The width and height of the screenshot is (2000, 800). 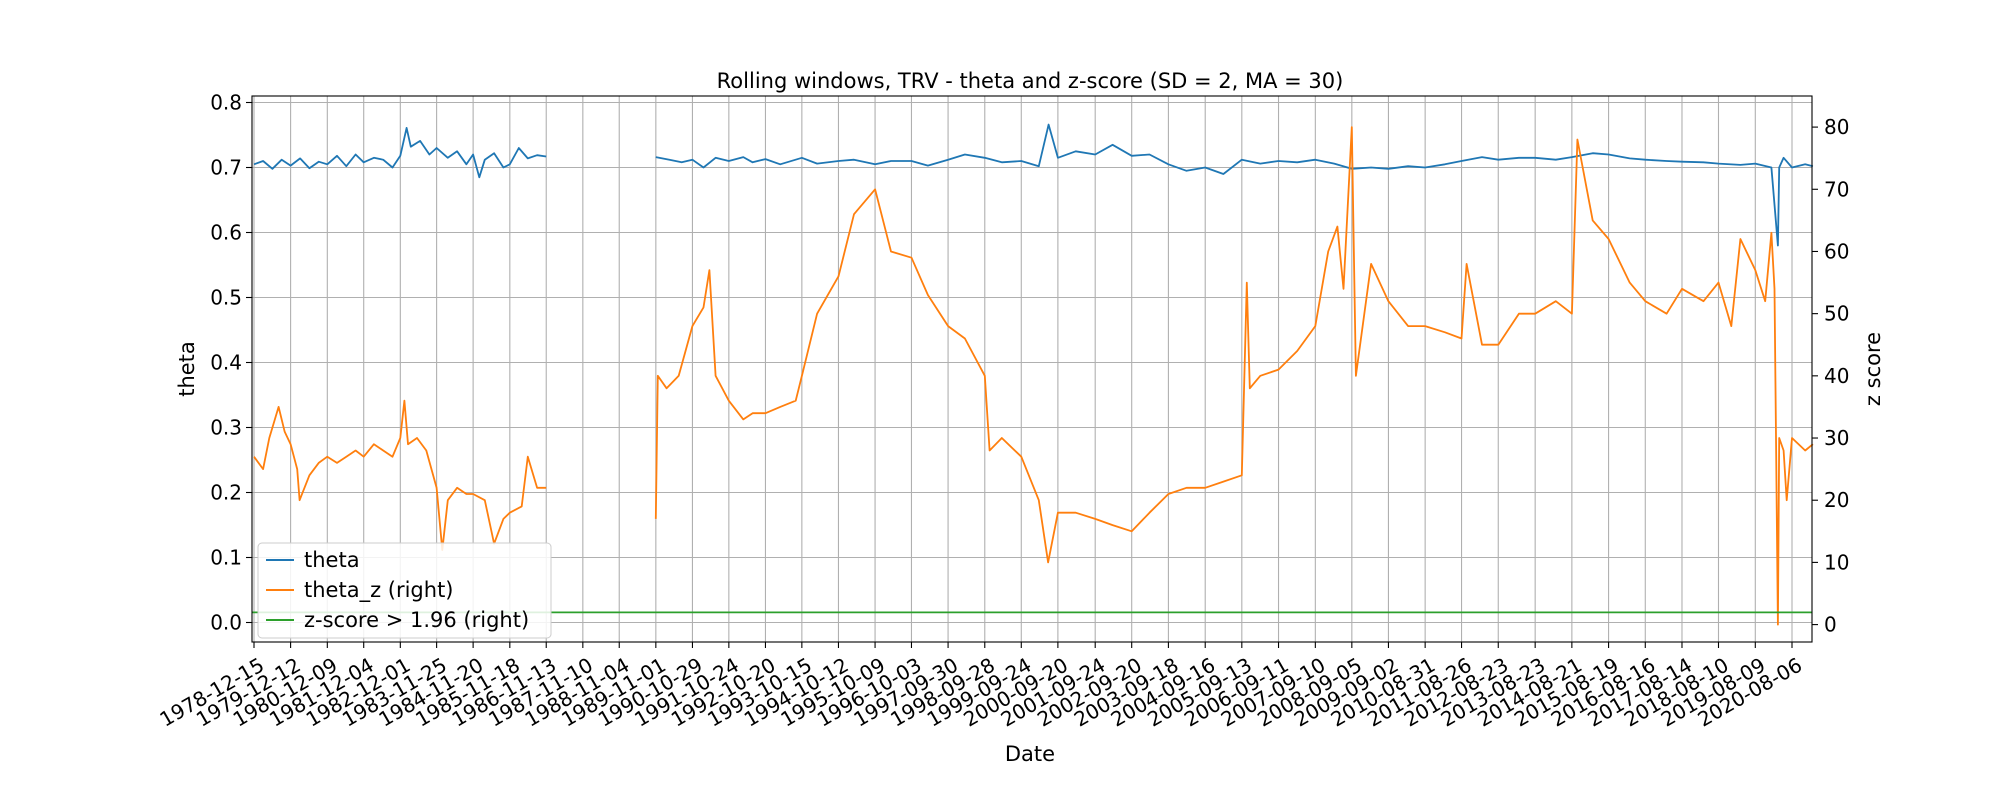 What do you see at coordinates (226, 298) in the screenshot?
I see `y-left-tick-label: 0.5` at bounding box center [226, 298].